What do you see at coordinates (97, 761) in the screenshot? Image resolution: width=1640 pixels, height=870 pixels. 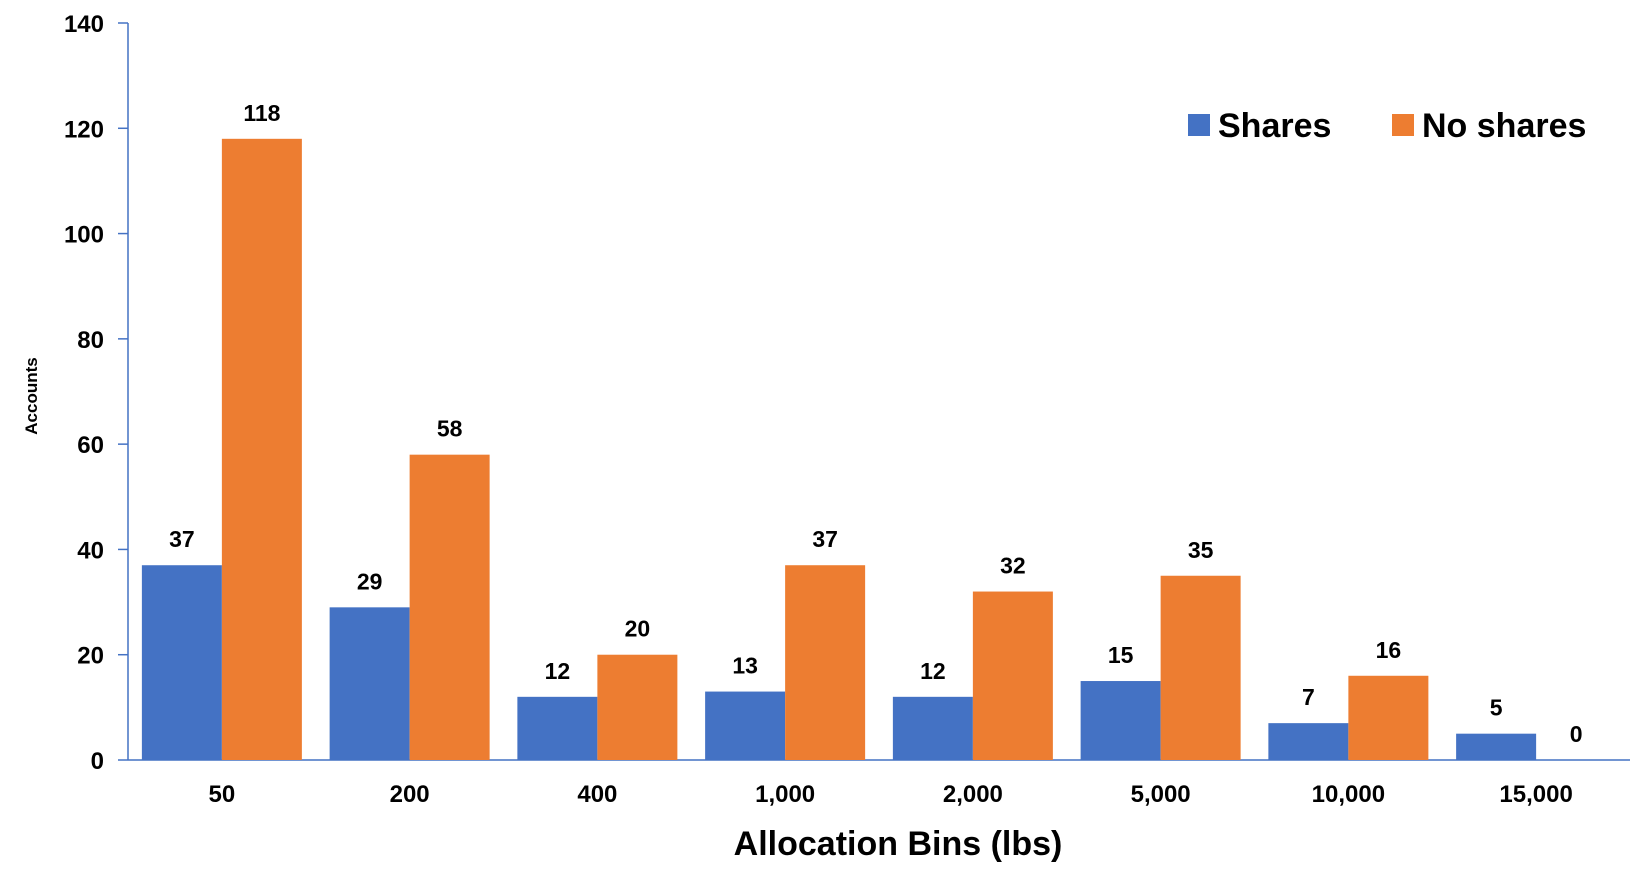 I see `y-tick-label: 0` at bounding box center [97, 761].